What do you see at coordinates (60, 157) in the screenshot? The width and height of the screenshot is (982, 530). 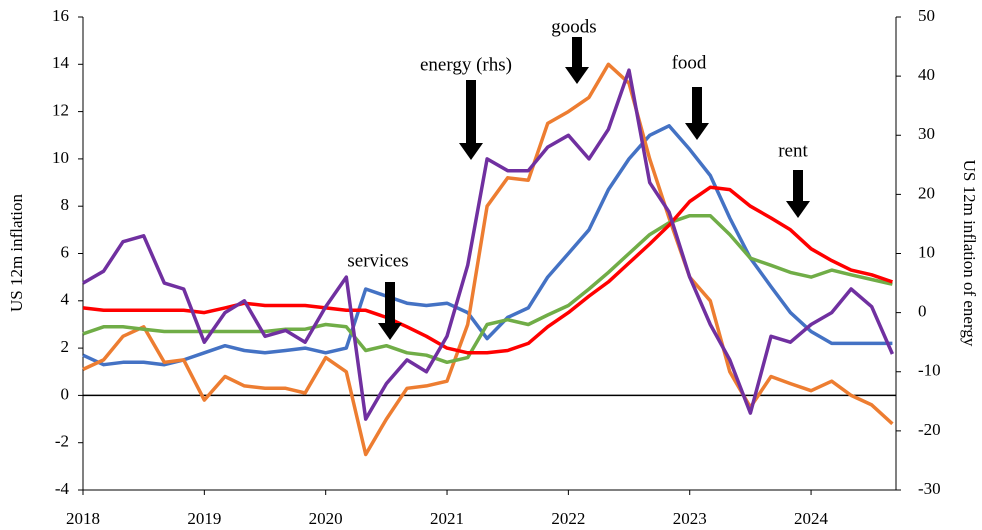 I see `y-tick-label: 10` at bounding box center [60, 157].